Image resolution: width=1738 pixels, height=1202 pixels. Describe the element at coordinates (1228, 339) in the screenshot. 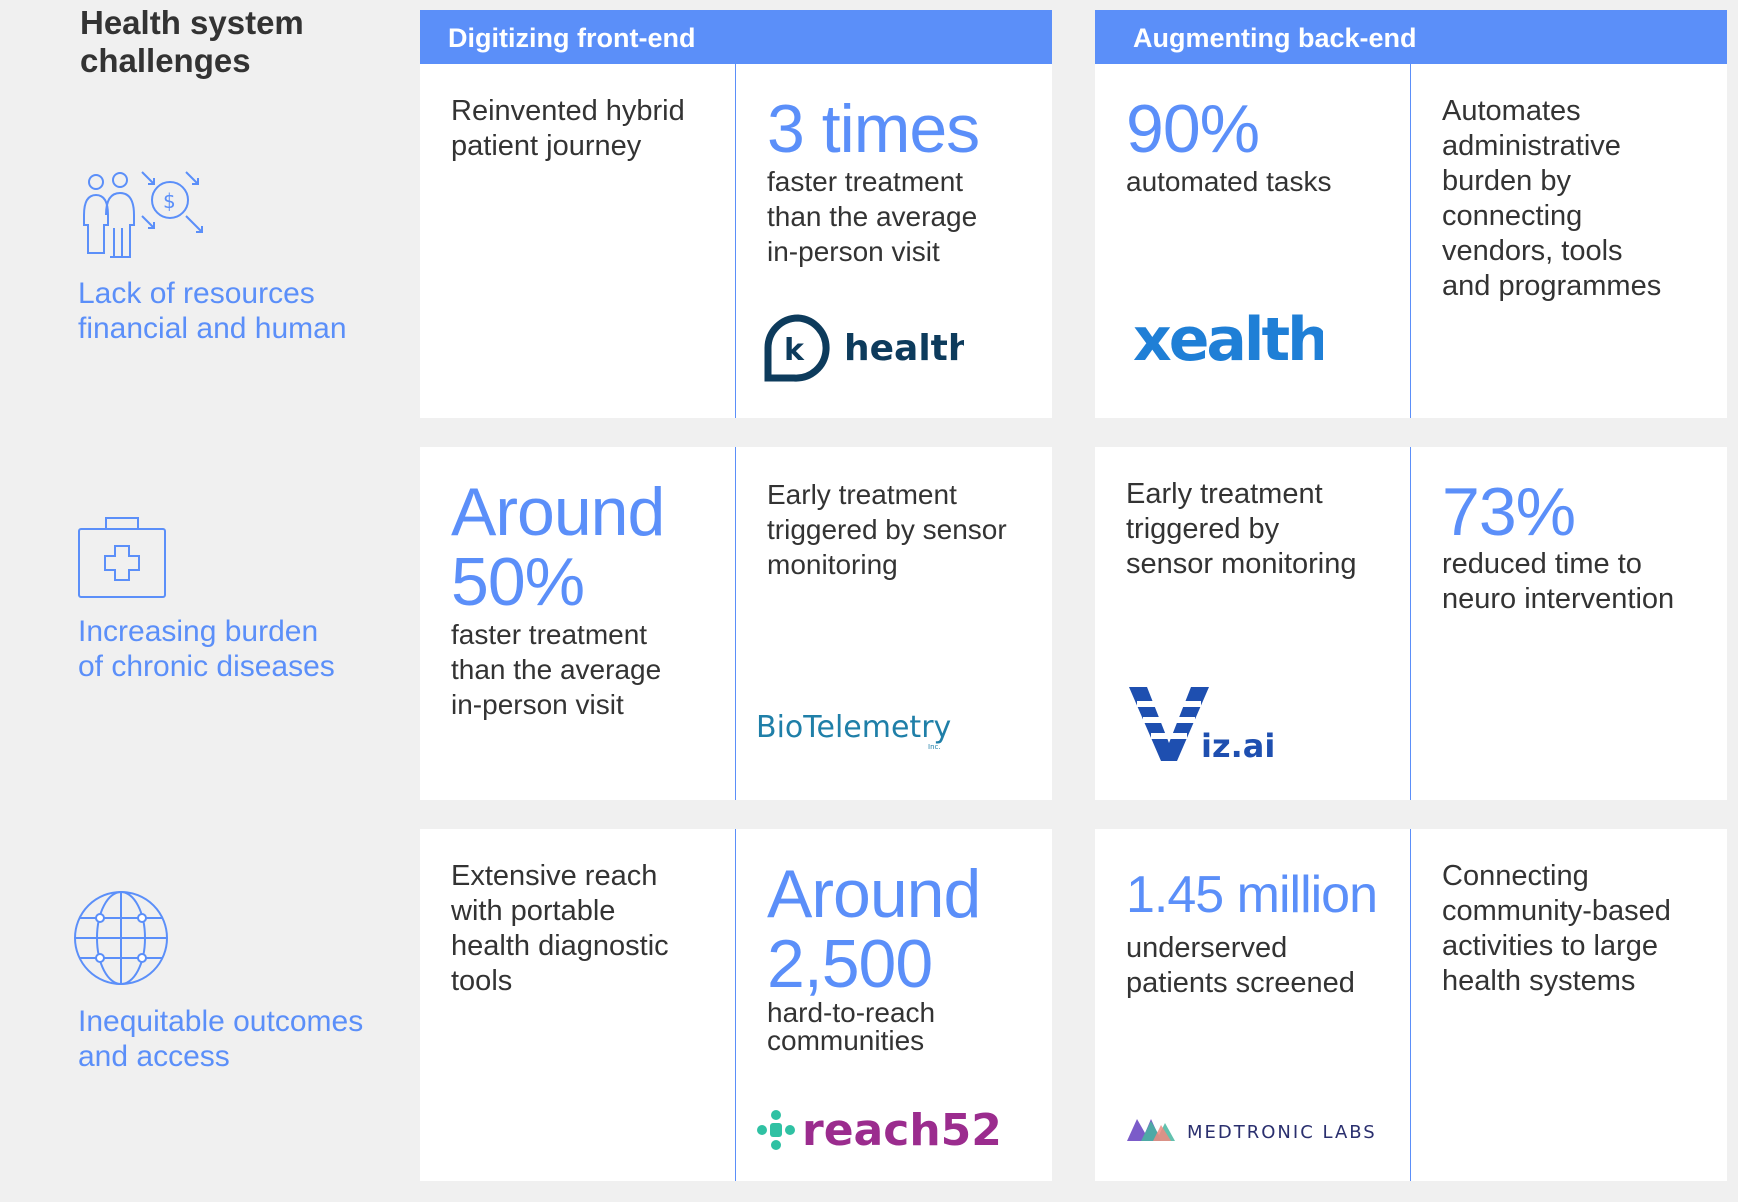

I see `xealth-text: xealth` at that location.